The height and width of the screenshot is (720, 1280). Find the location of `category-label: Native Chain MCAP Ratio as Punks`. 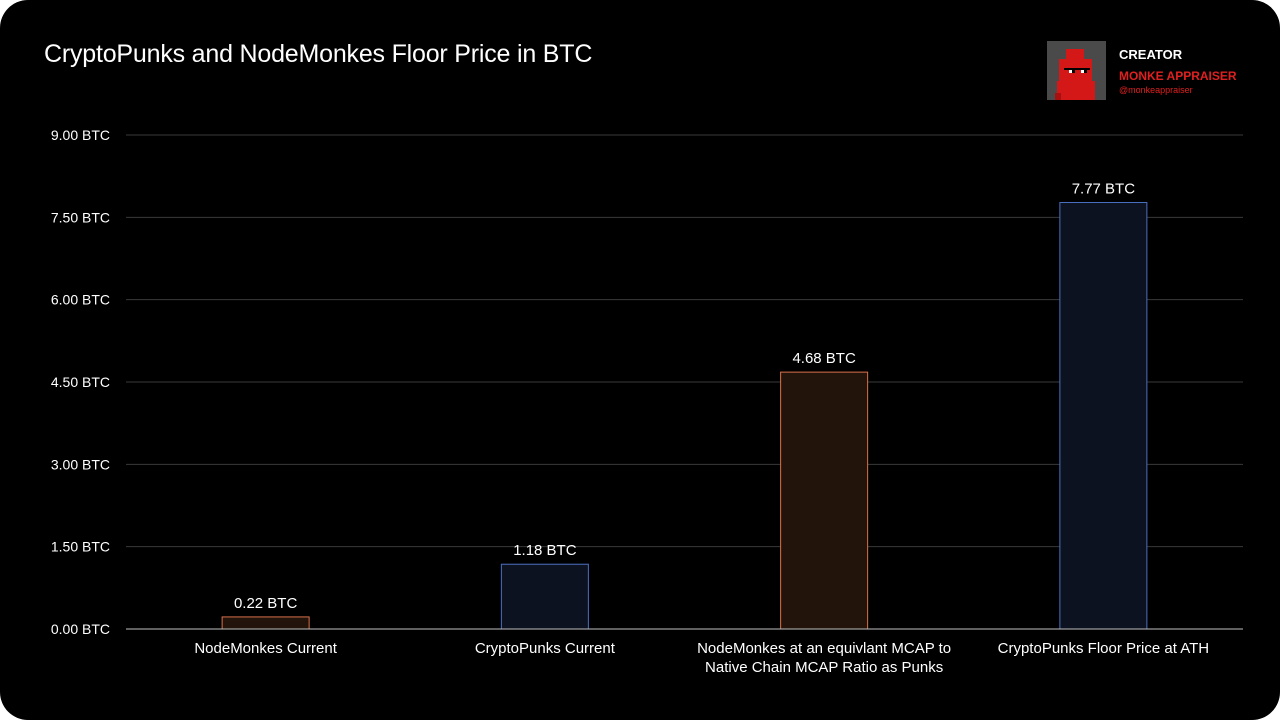

category-label: Native Chain MCAP Ratio as Punks is located at coordinates (824, 667).